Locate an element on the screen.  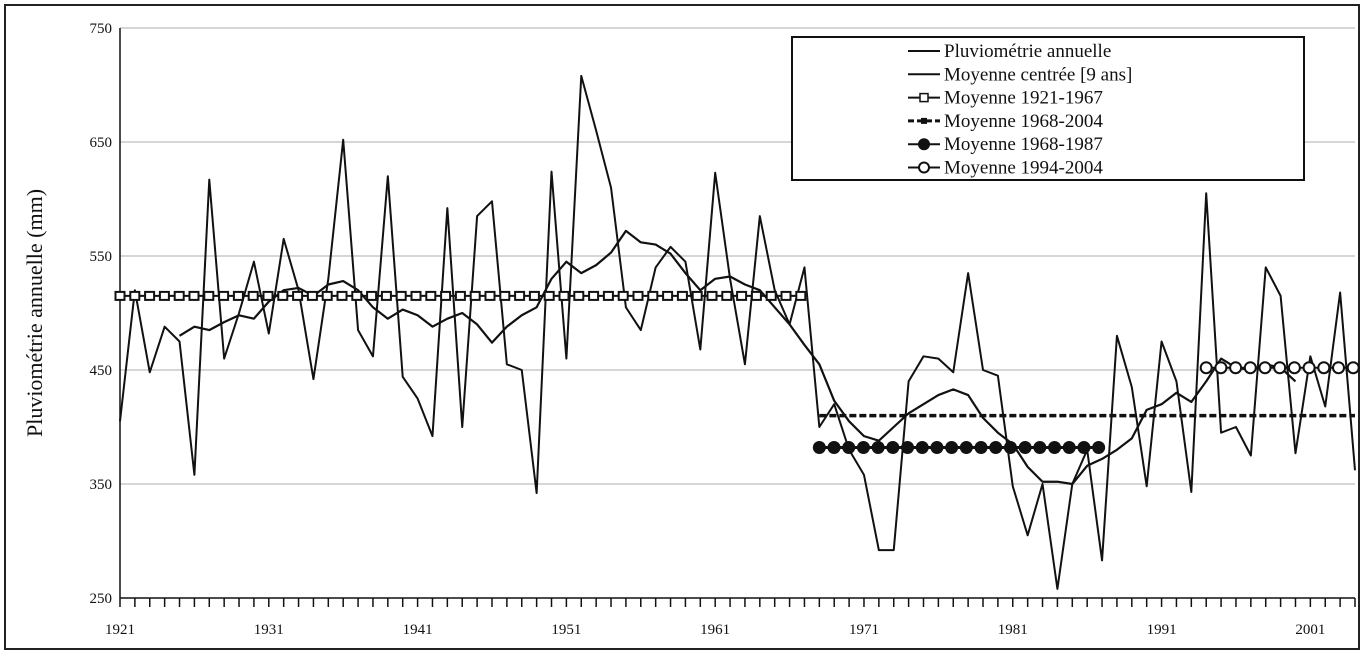
x-tick-labels: 1921 1931 1941 1951 1961 1971 1981 1991 2001 is located at coordinates (715, 630).